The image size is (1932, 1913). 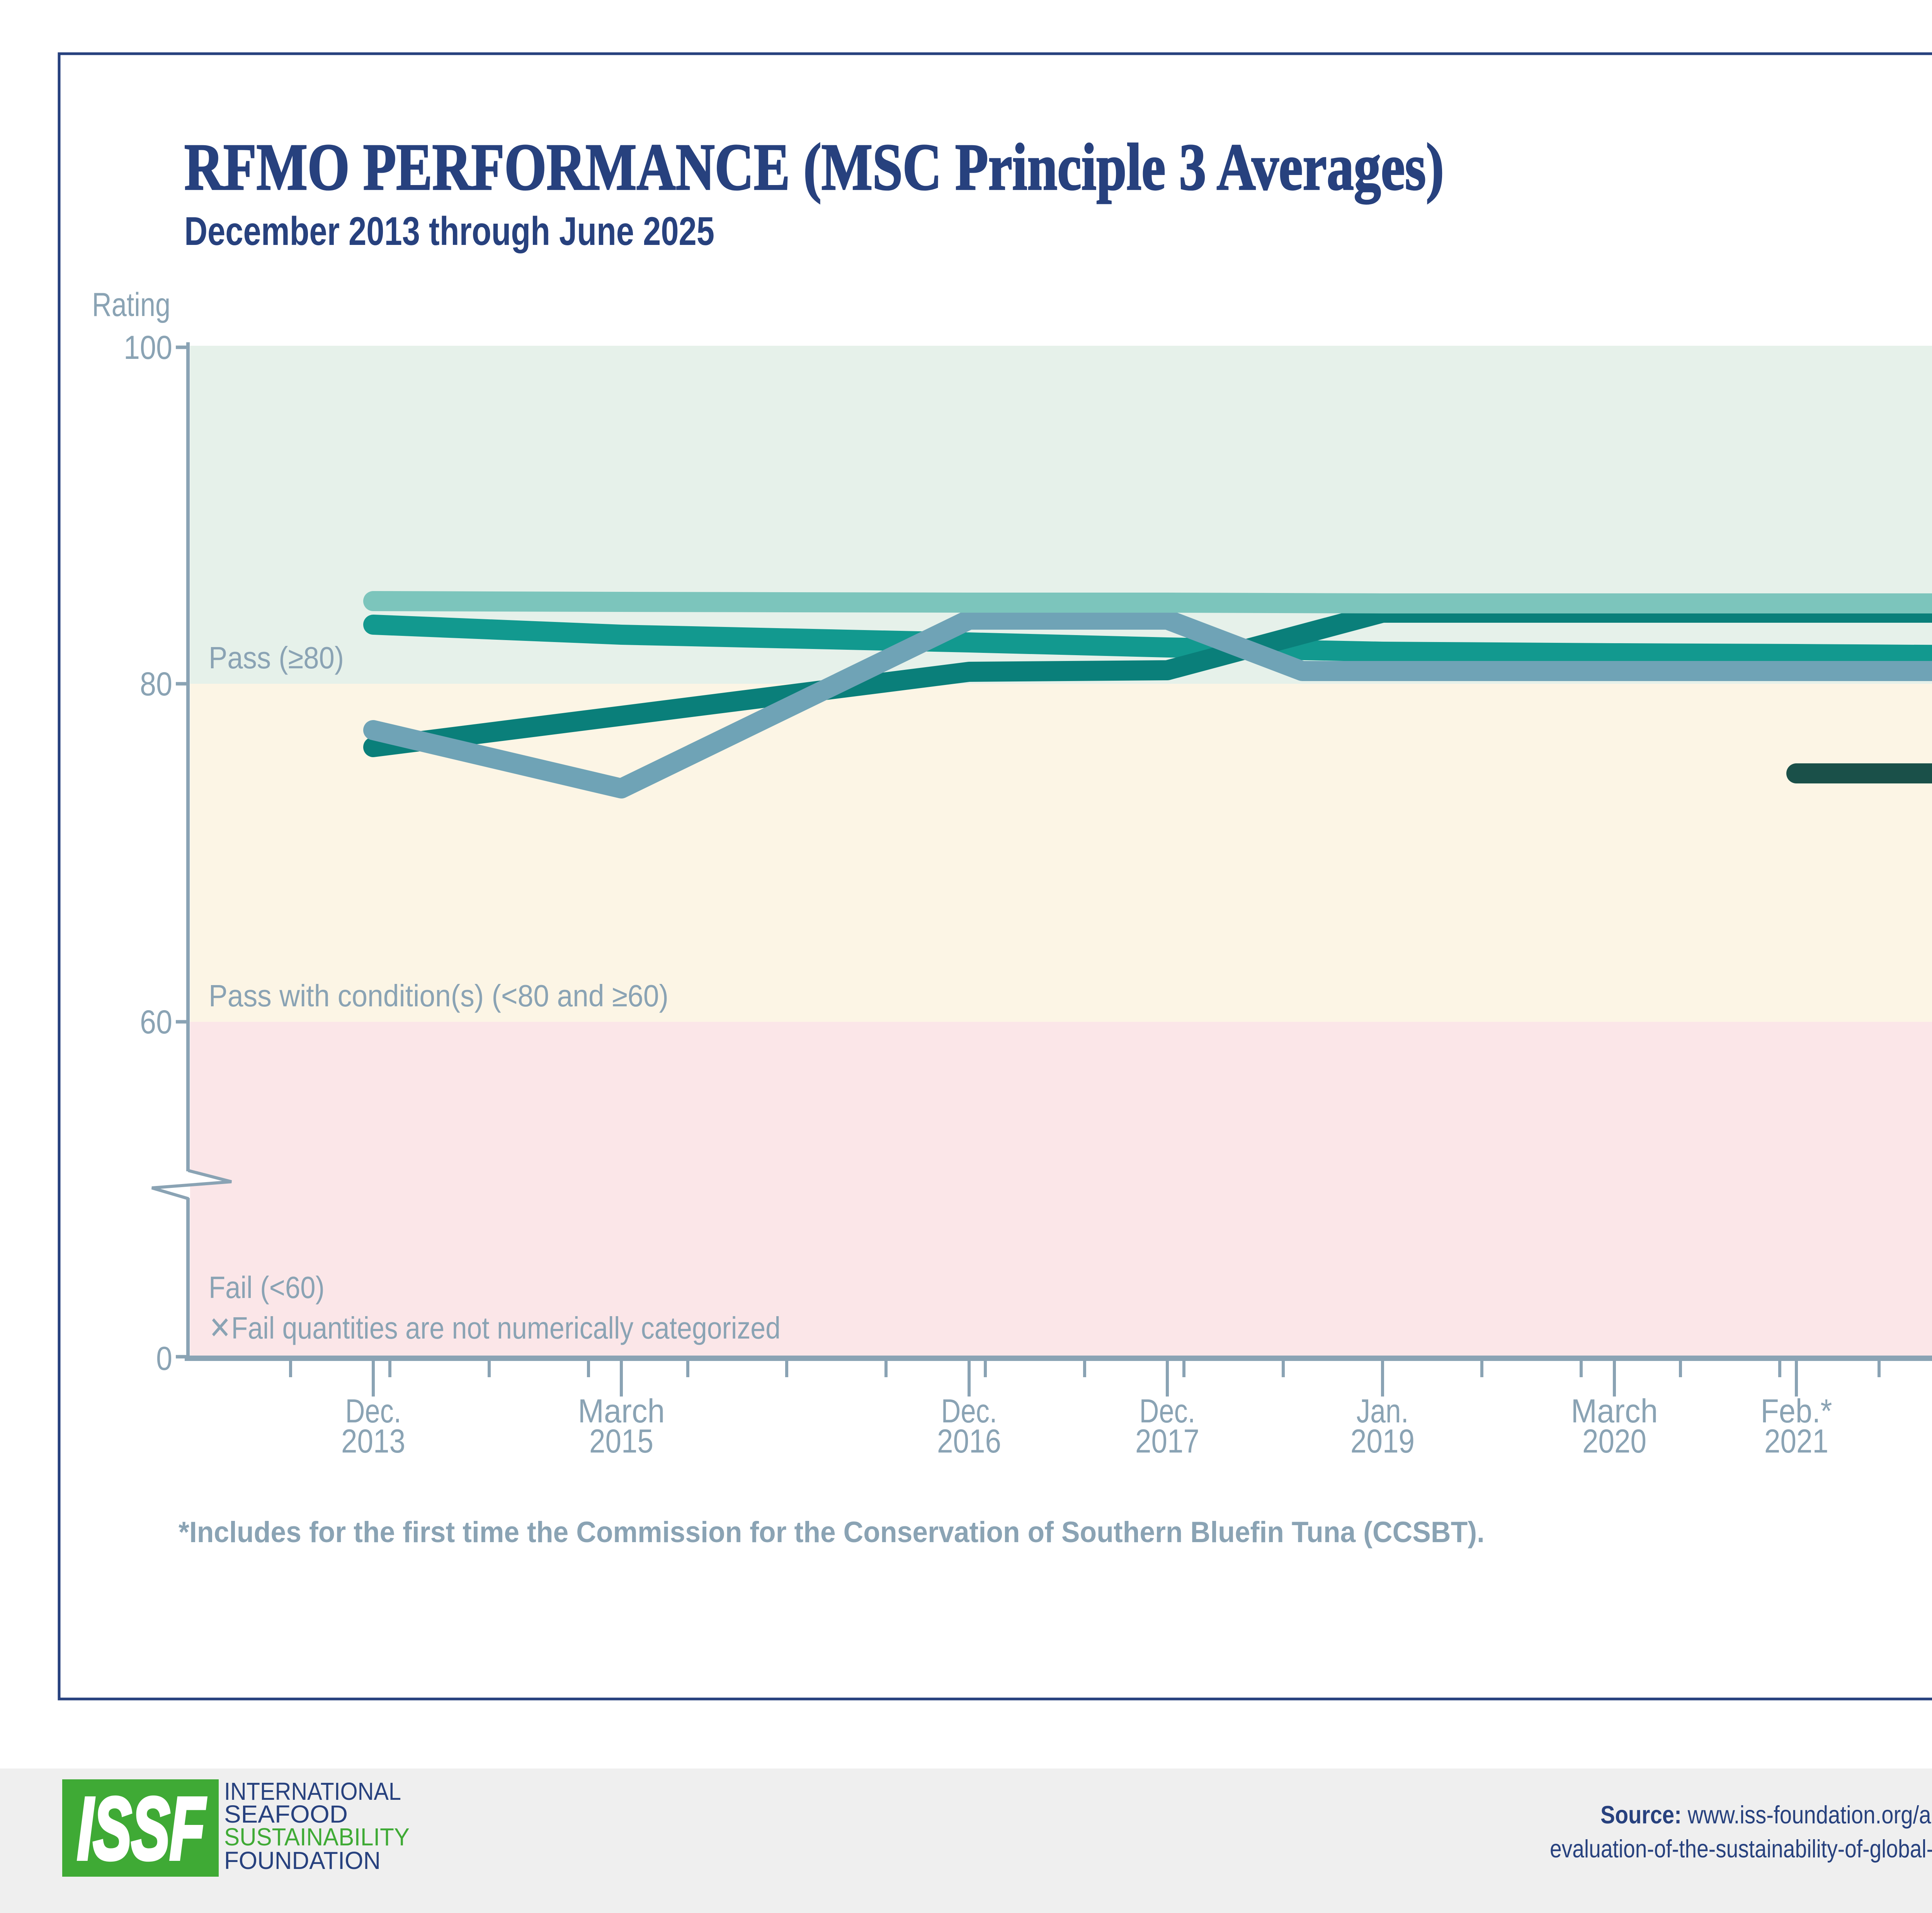 I want to click on svg-text: 2020, so click(x=1614, y=1441).